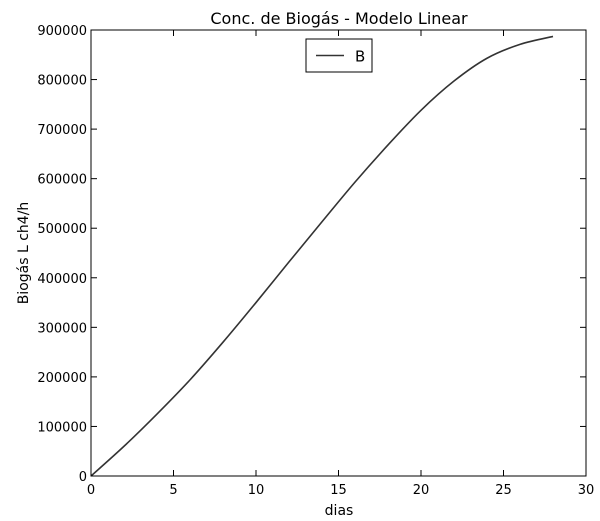 Image resolution: width=600 pixels, height=521 pixels. What do you see at coordinates (421, 490) in the screenshot?
I see `x-tick-label: 20` at bounding box center [421, 490].